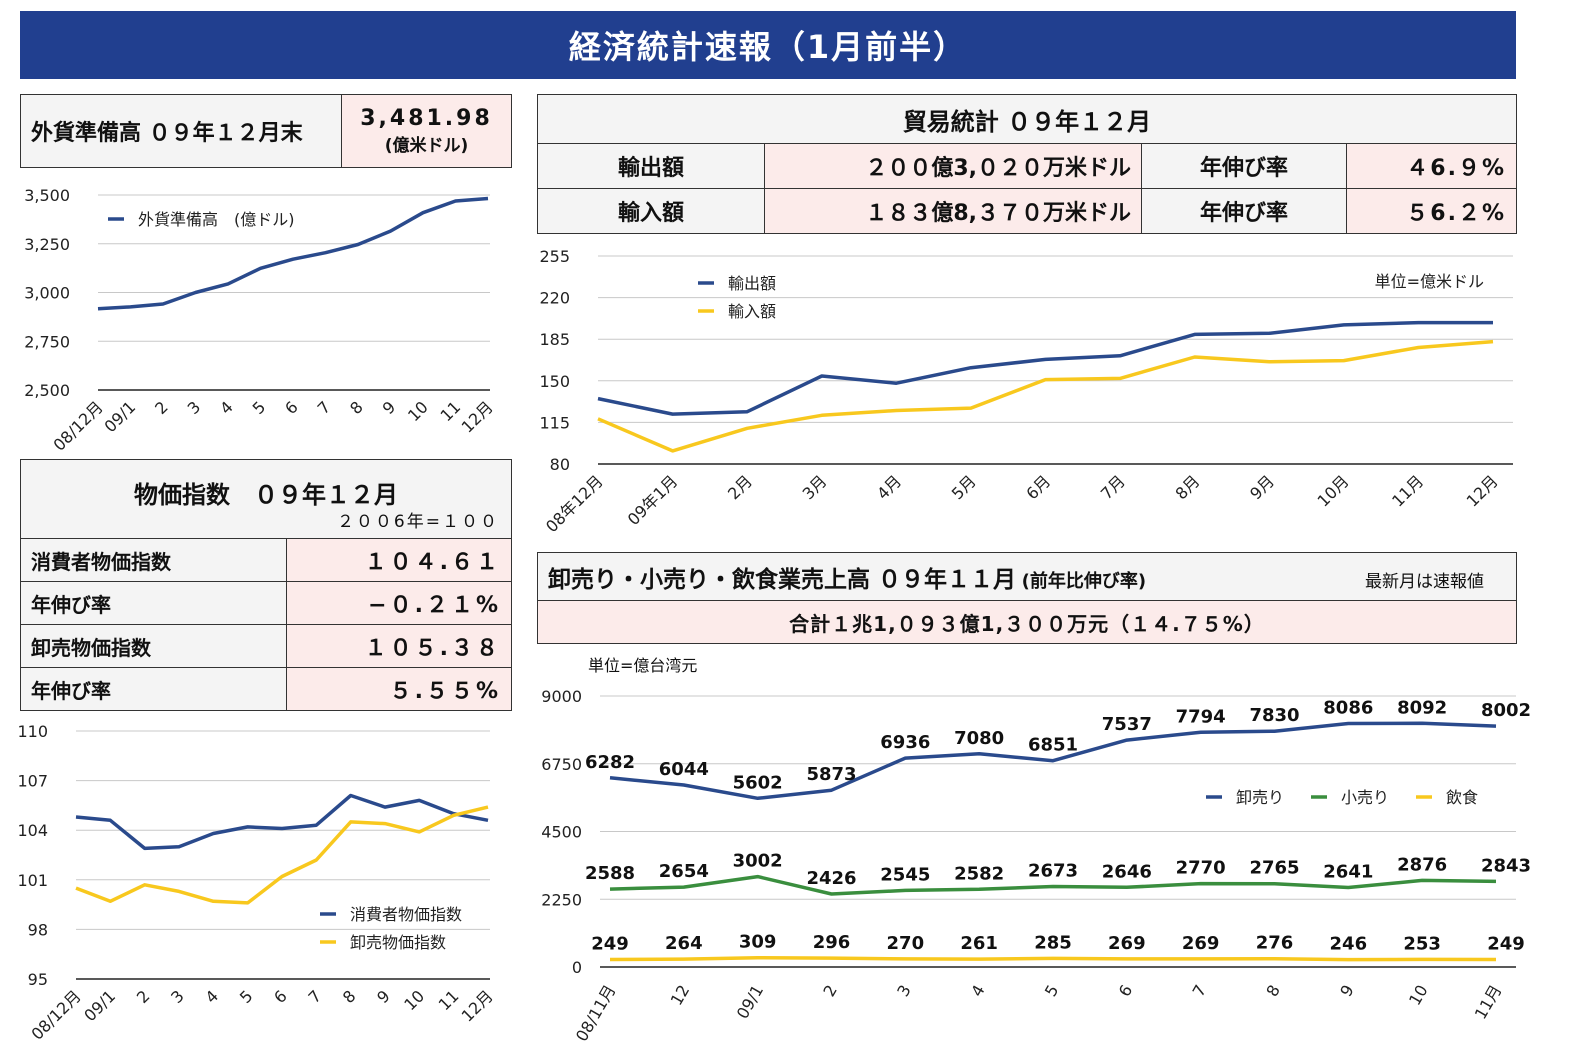 This screenshot has width=1582, height=1061. I want to click on export-label: 輸出額, so click(651, 166).